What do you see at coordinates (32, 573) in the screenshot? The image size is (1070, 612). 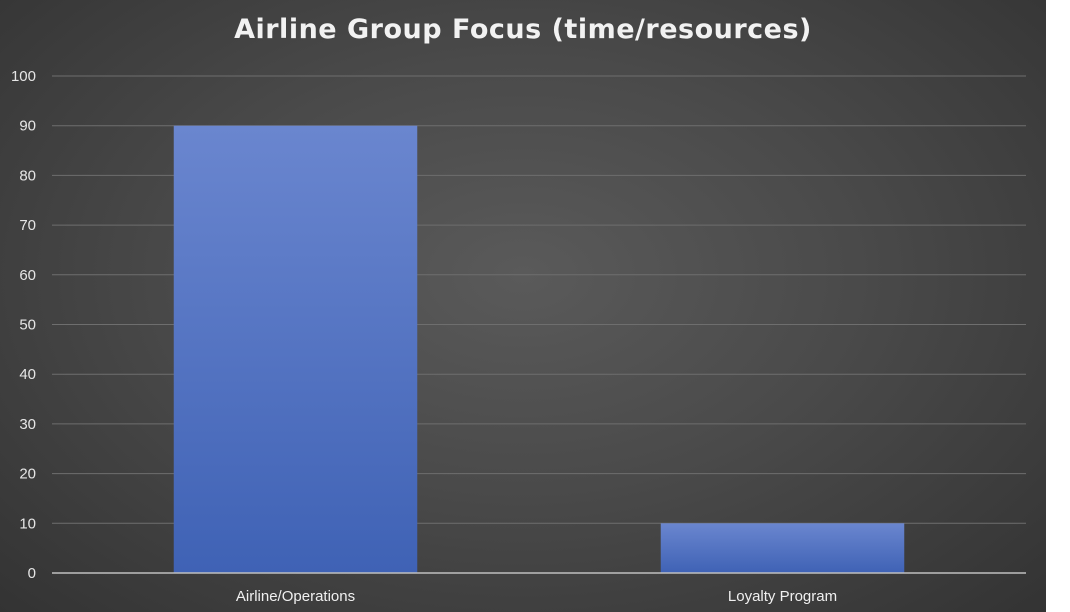 I see `y-tick-label: 0` at bounding box center [32, 573].